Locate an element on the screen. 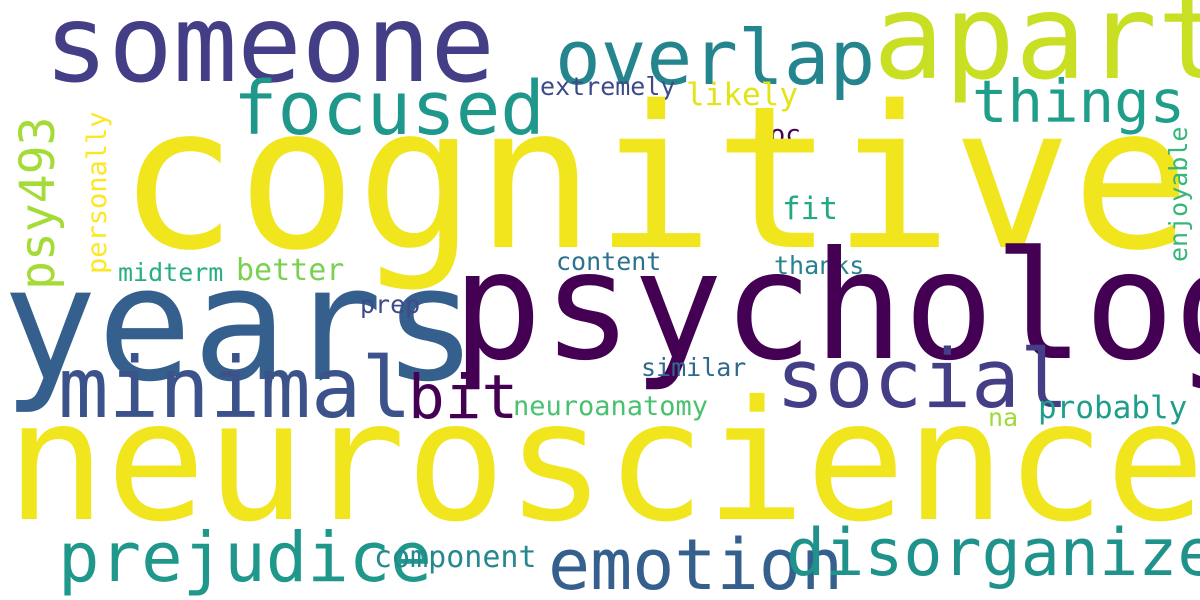 Image resolution: width=1200 pixels, height=600 pixels. word-social: social is located at coordinates (922, 380).